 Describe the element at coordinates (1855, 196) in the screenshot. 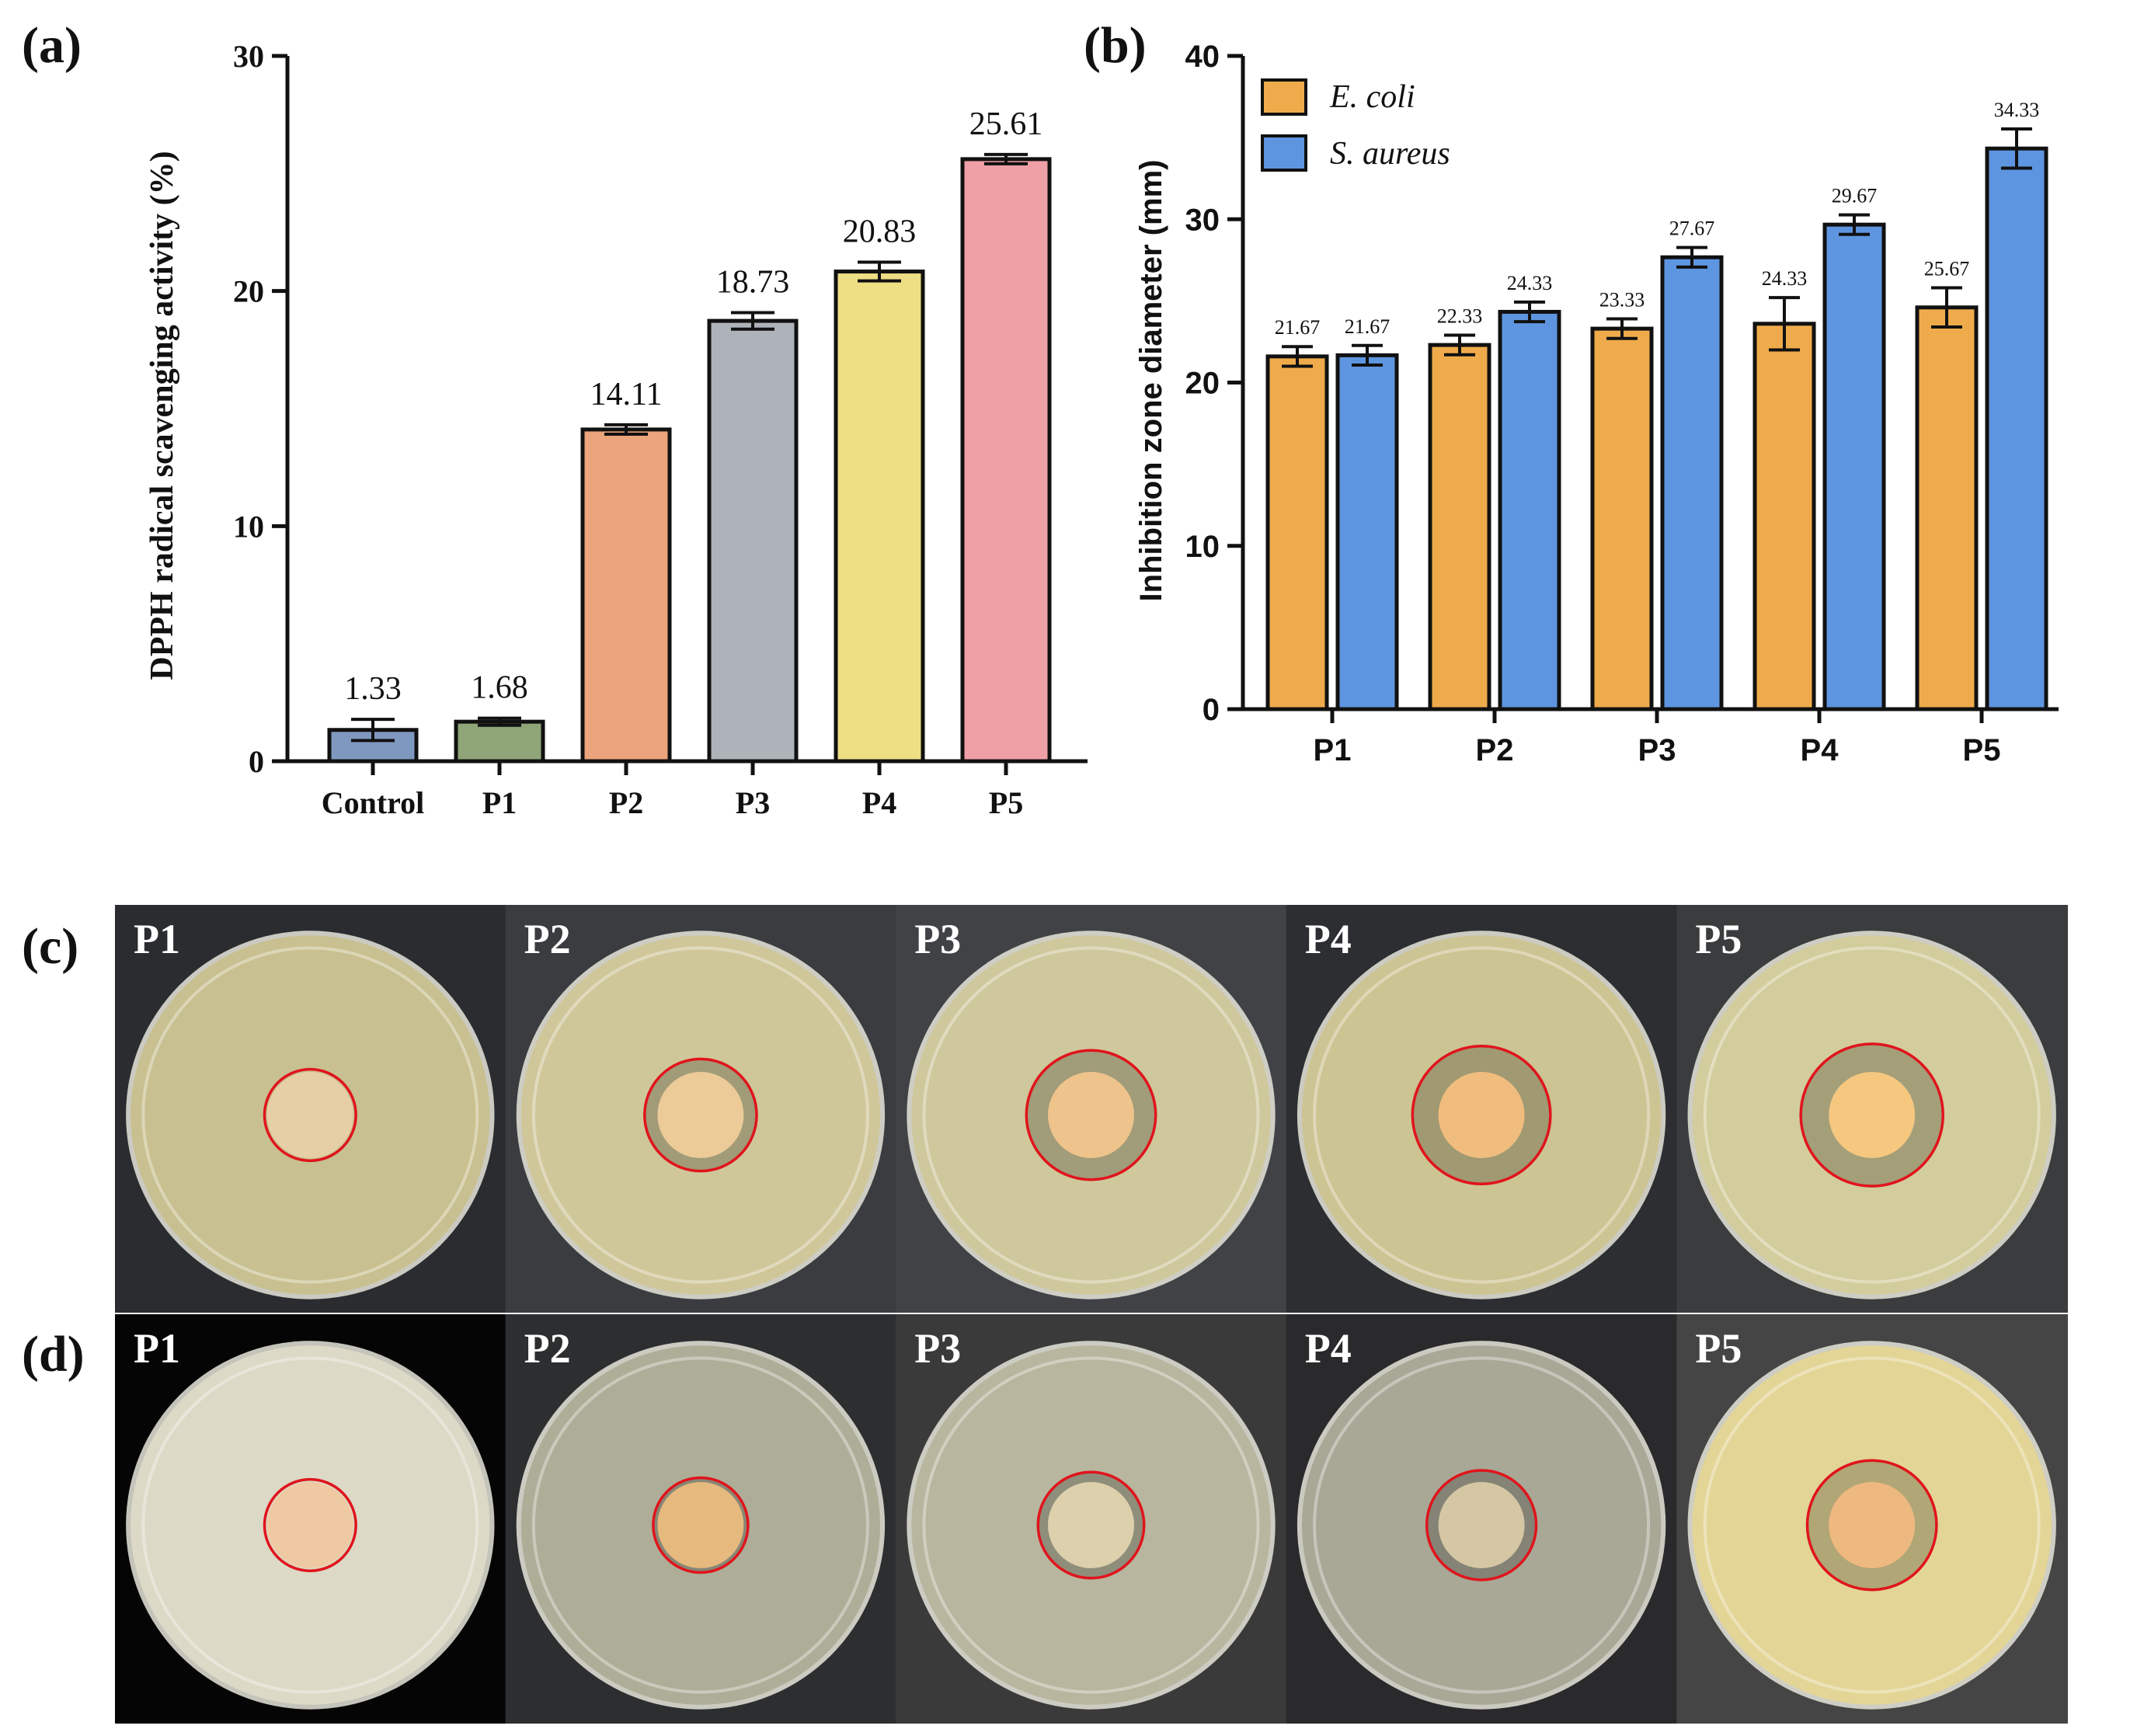

I see `chart-b-value-label: 29.67` at that location.